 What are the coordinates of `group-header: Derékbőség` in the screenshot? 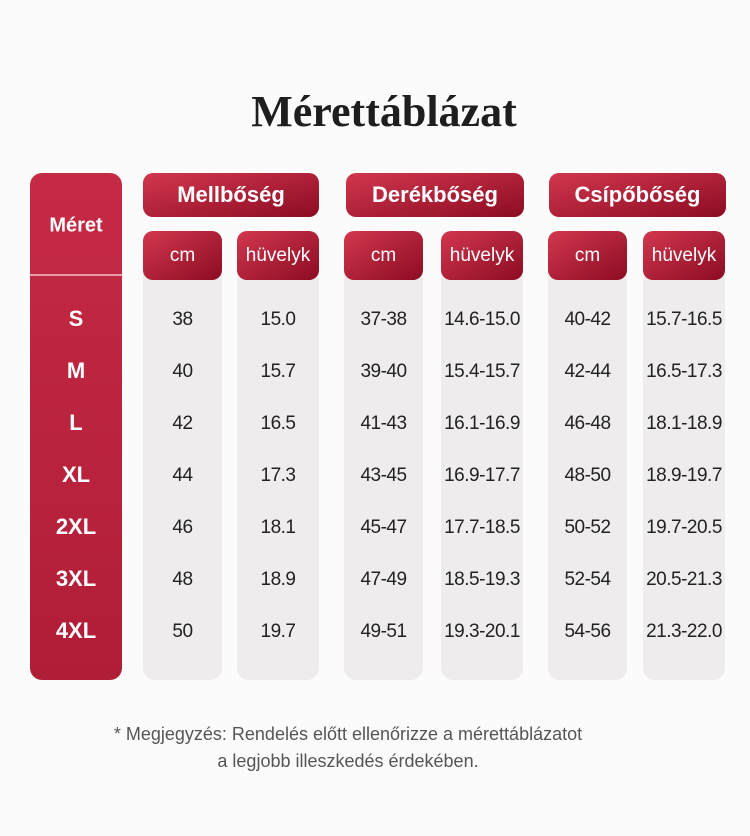 It's located at (435, 194).